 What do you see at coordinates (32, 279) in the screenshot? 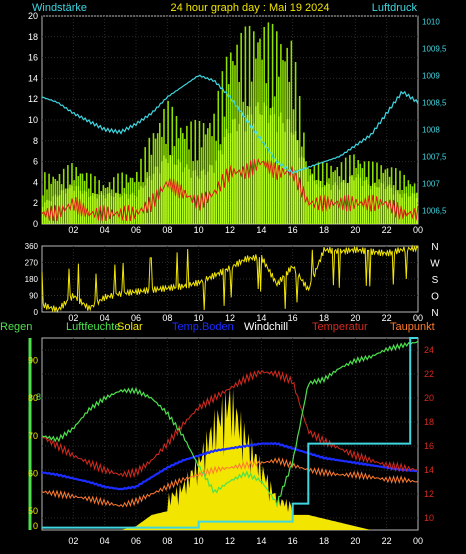
I see `direction-ytick-180: 180` at bounding box center [32, 279].